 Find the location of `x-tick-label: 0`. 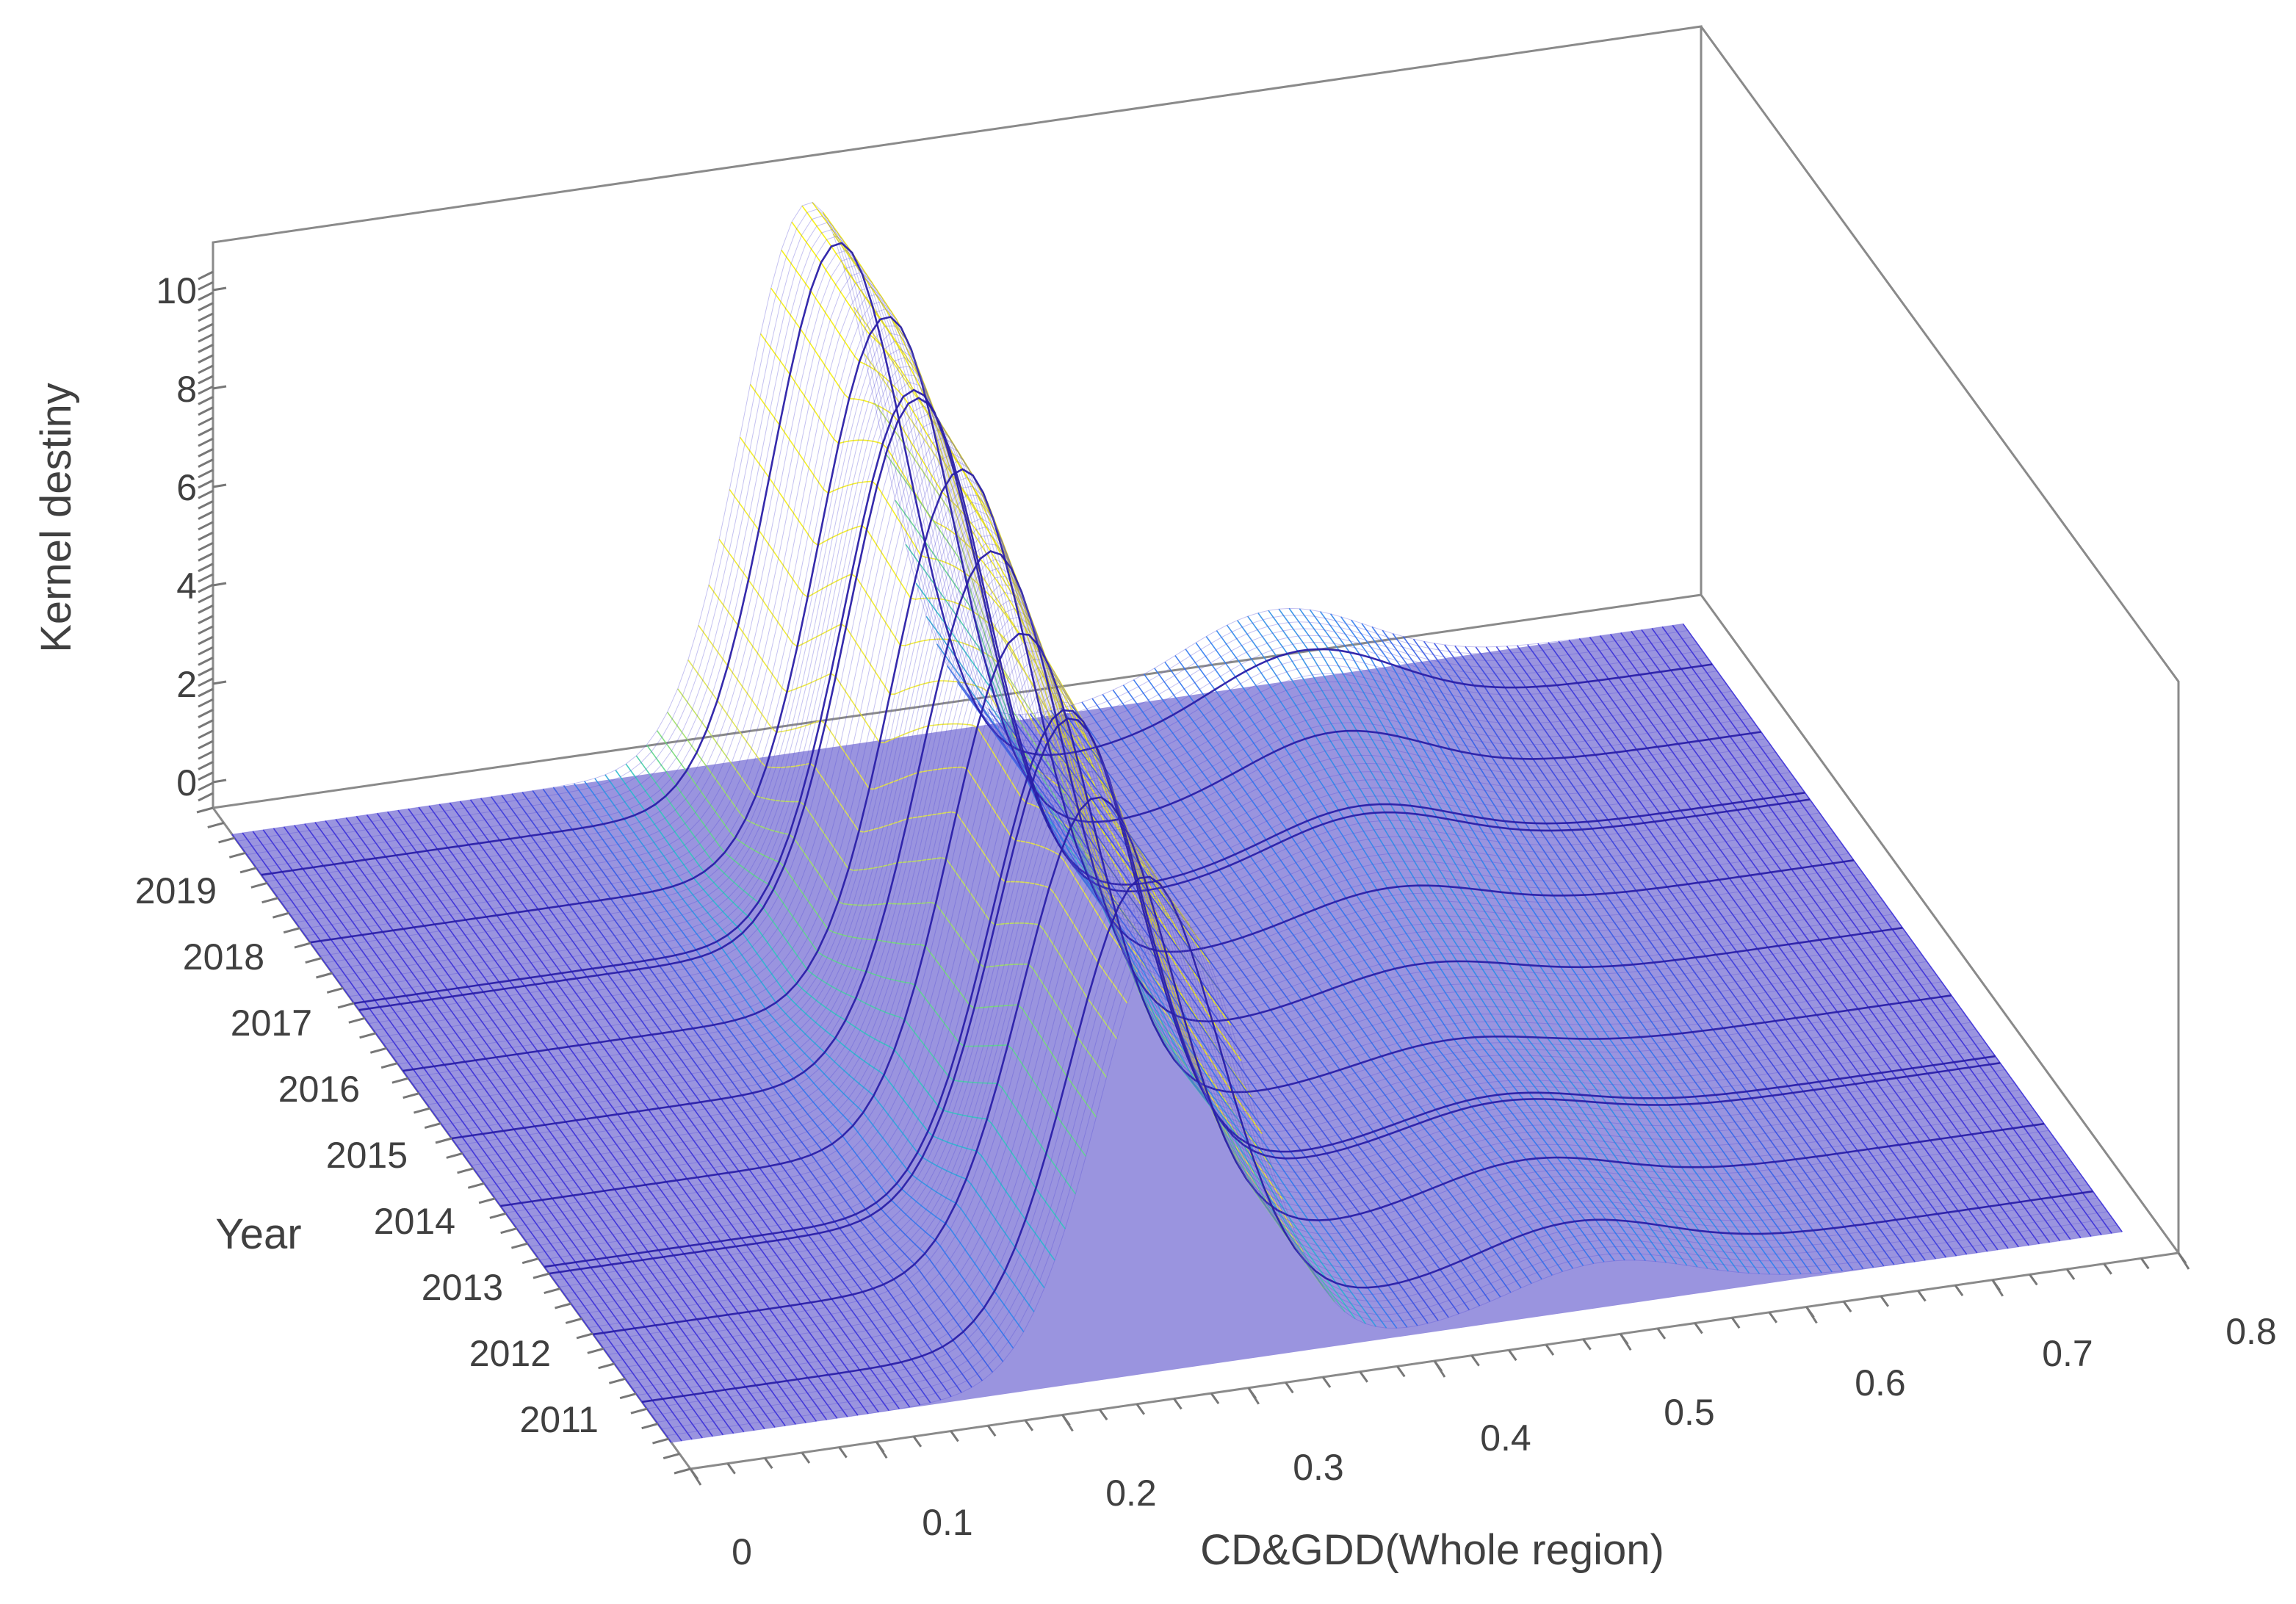

x-tick-label: 0 is located at coordinates (742, 1551).